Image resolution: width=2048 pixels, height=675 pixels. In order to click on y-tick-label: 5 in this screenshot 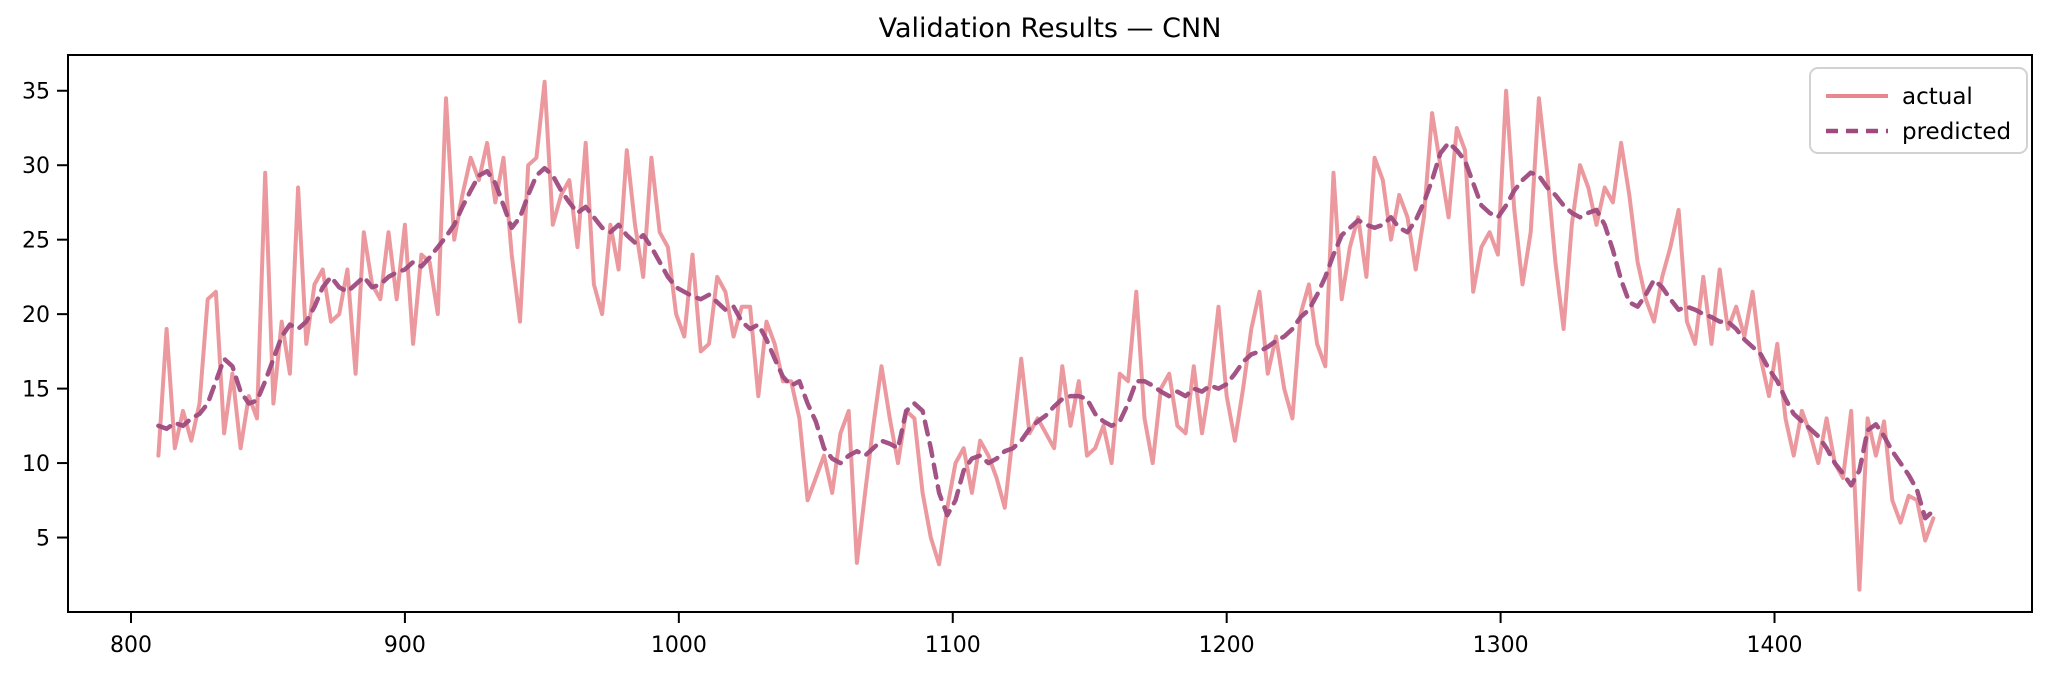, I will do `click(43, 539)`.